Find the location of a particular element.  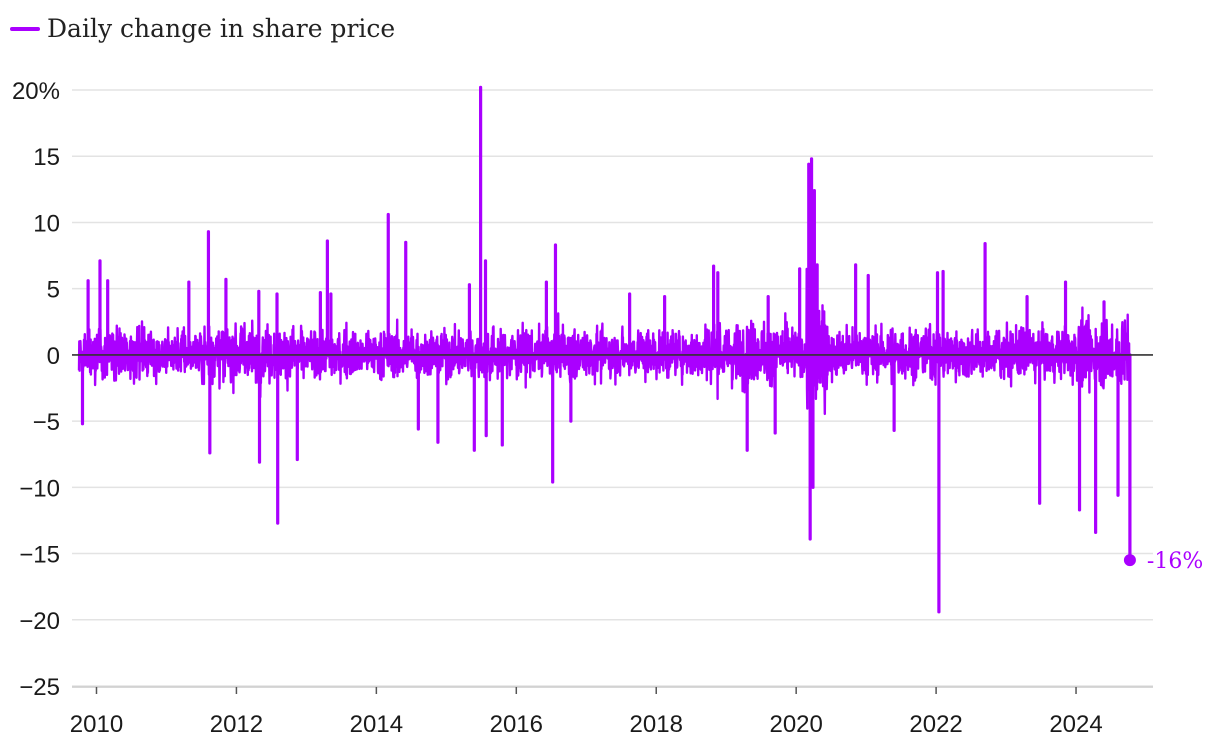

legend-swatch is located at coordinates (25, 28).